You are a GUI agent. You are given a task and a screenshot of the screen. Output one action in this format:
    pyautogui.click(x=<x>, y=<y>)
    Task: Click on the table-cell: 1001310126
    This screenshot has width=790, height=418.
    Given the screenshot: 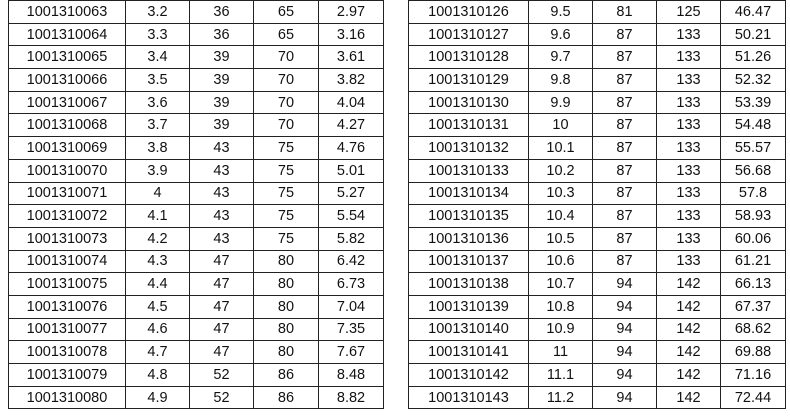 What is the action you would take?
    pyautogui.click(x=468, y=12)
    